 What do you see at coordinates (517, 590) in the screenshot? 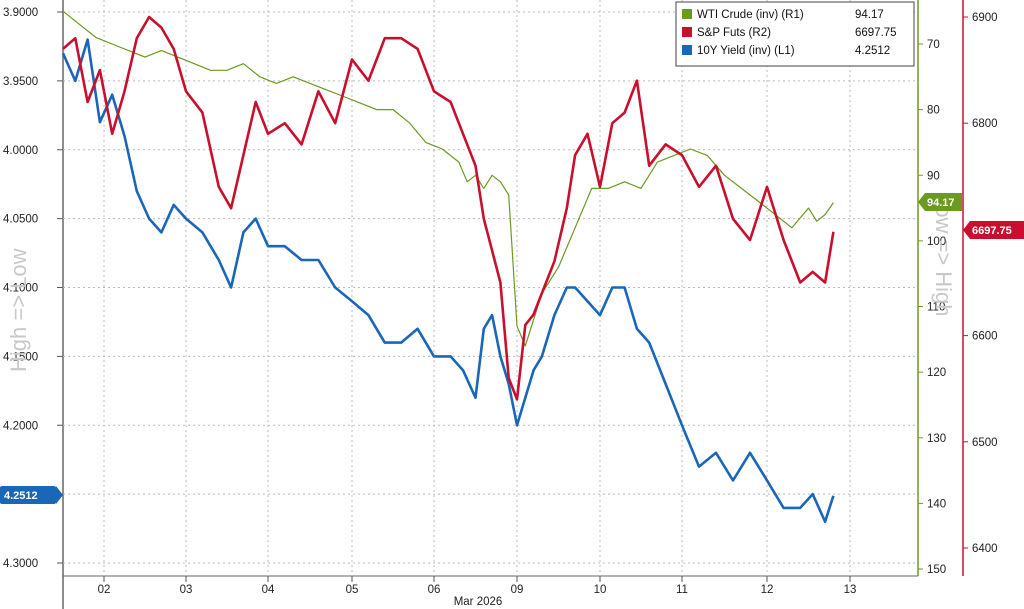
I see `x-tick-label: 09` at bounding box center [517, 590].